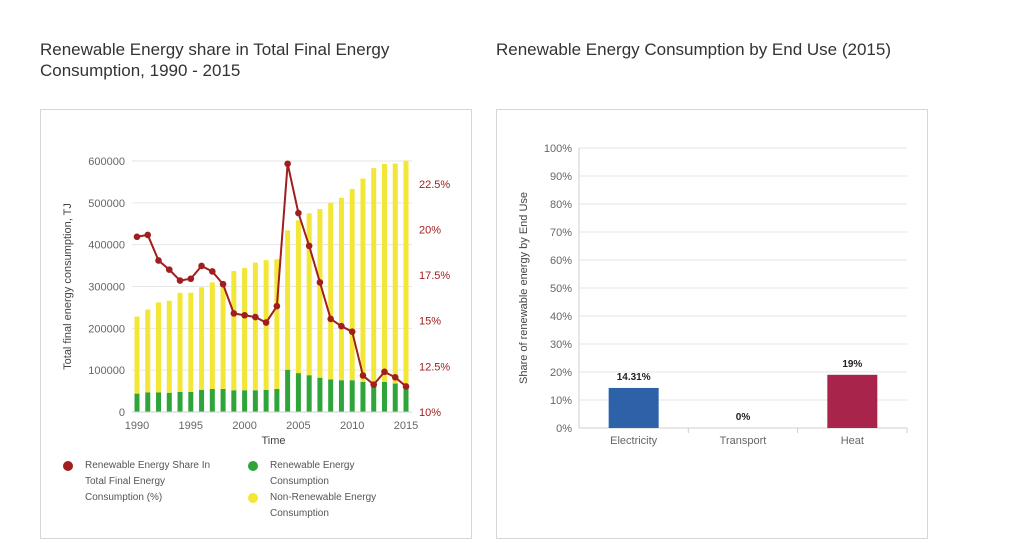 The height and width of the screenshot is (539, 1025). Describe the element at coordinates (68, 466) in the screenshot. I see `legend-marker-share` at that location.